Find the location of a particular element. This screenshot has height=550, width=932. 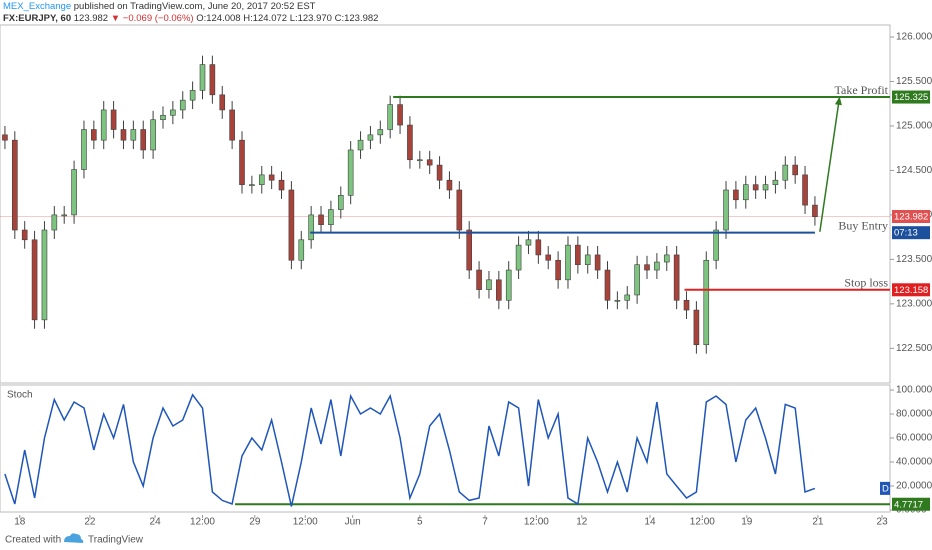

x-tick-label: 5 is located at coordinates (420, 522).